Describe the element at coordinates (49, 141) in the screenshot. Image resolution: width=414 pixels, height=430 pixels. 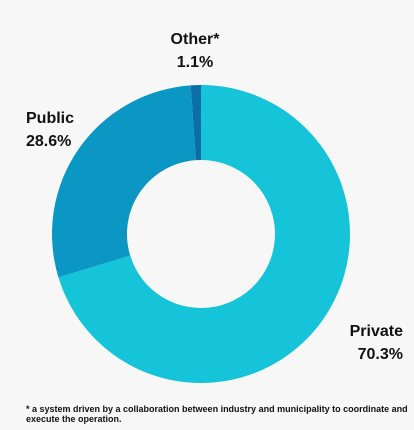
I see `slice-label-public-value: 28.6%` at that location.